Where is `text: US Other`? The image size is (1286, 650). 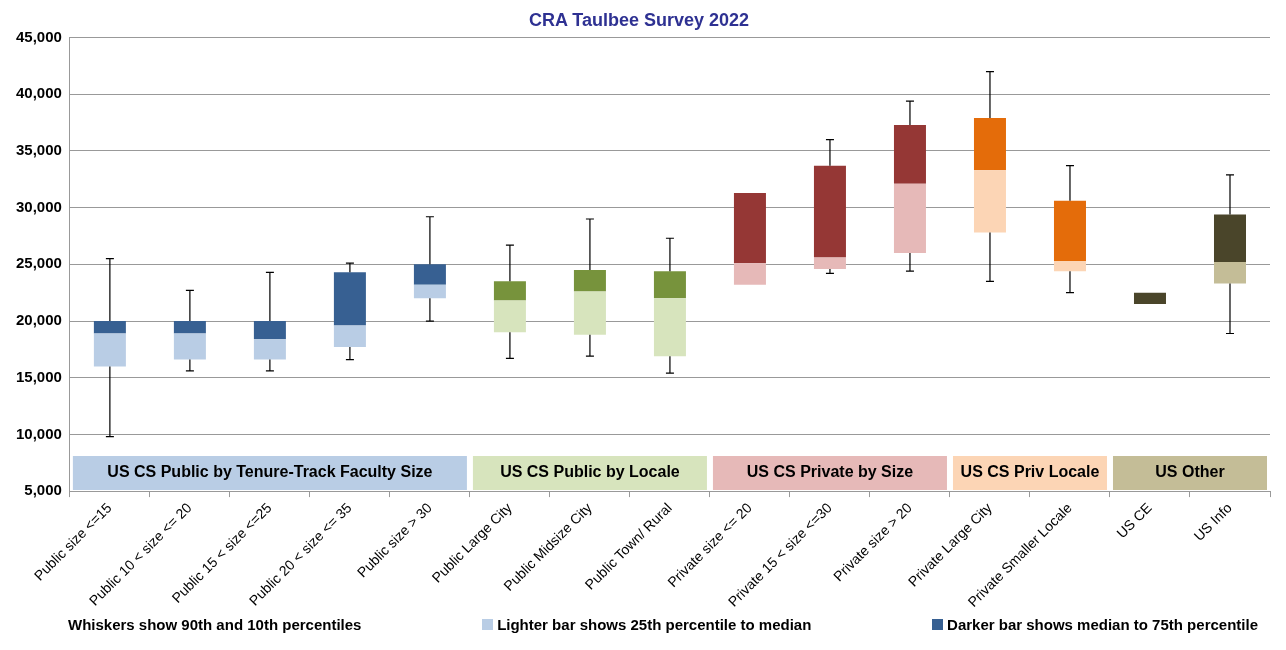 text: US Other is located at coordinates (1190, 472).